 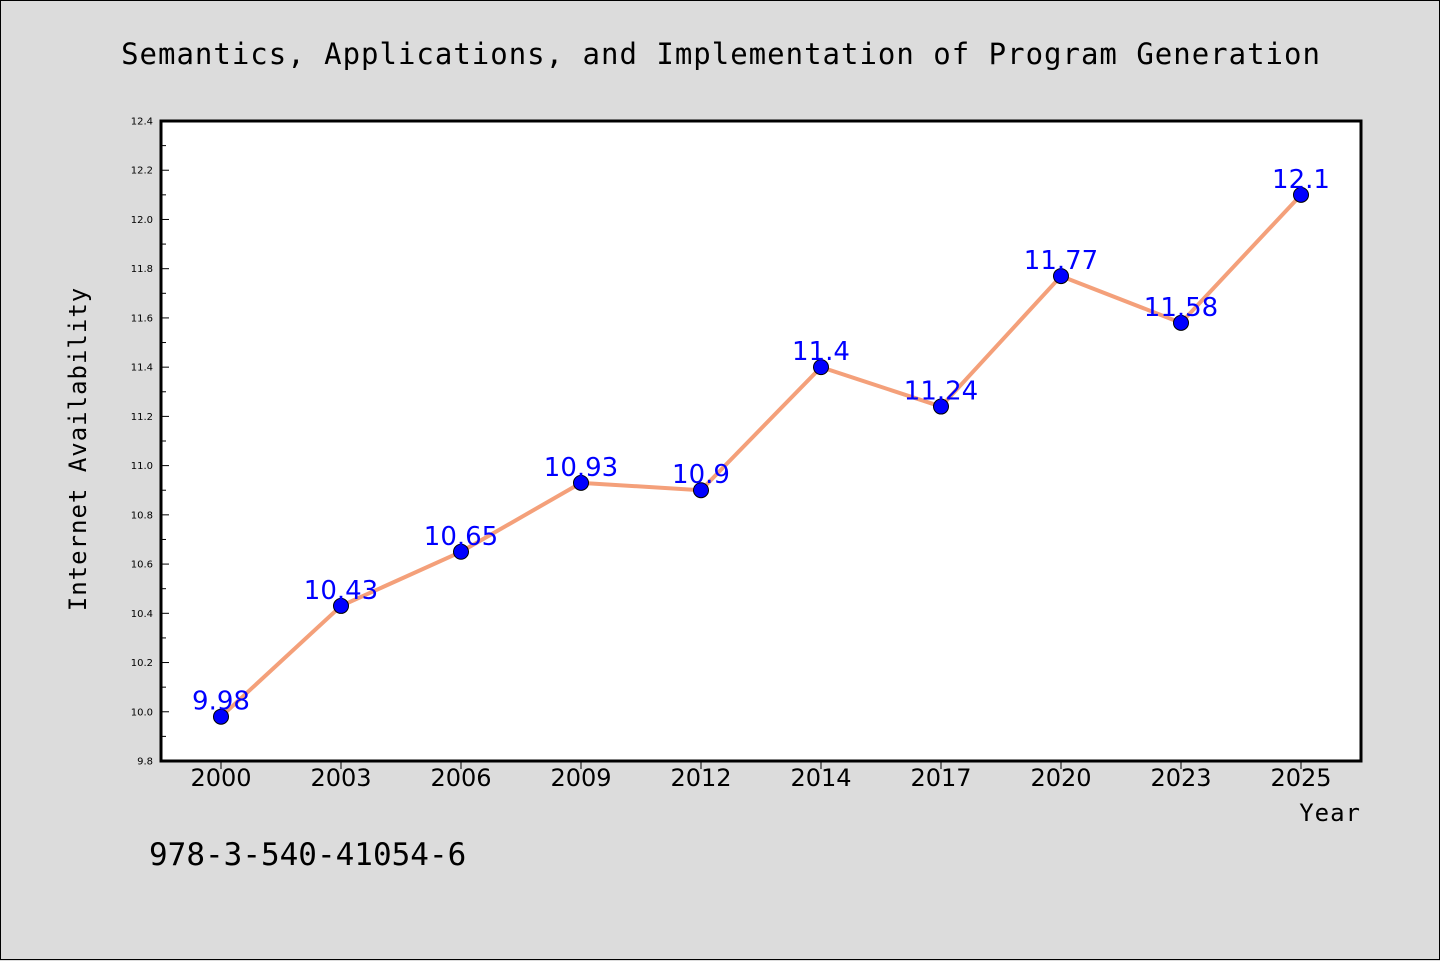 What do you see at coordinates (142, 565) in the screenshot?
I see `y-tick-label: 10.6` at bounding box center [142, 565].